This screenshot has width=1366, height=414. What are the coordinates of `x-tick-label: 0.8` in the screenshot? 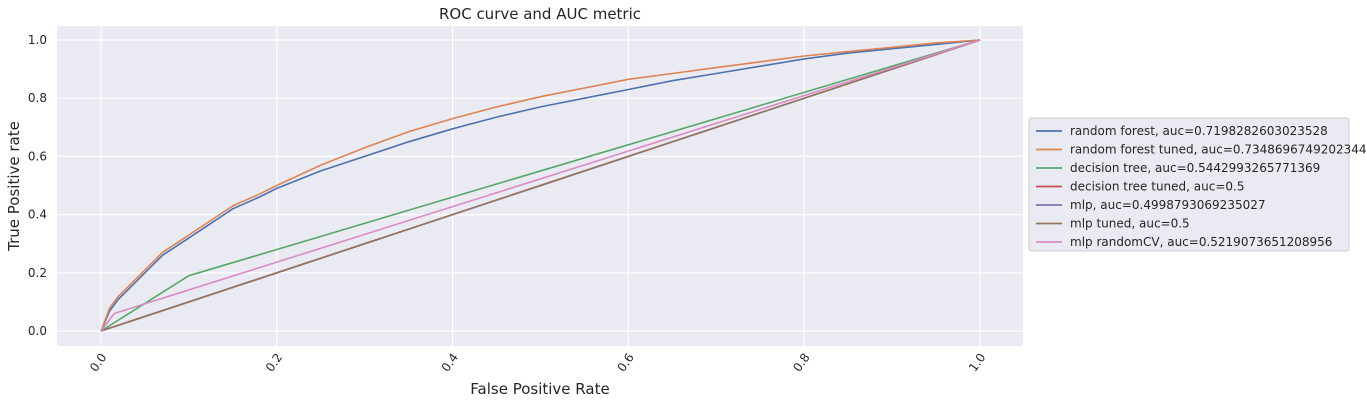 It's located at (801, 363).